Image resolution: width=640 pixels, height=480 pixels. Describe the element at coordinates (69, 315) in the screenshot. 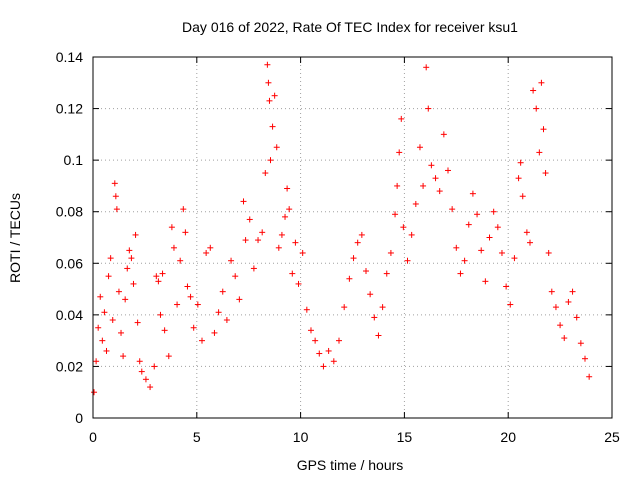

I see `y-tick-label: 0.04` at that location.